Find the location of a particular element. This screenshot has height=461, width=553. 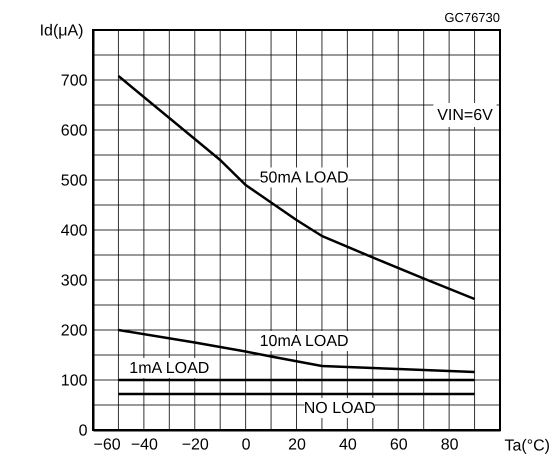

series-label: NO LOAD is located at coordinates (340, 408).